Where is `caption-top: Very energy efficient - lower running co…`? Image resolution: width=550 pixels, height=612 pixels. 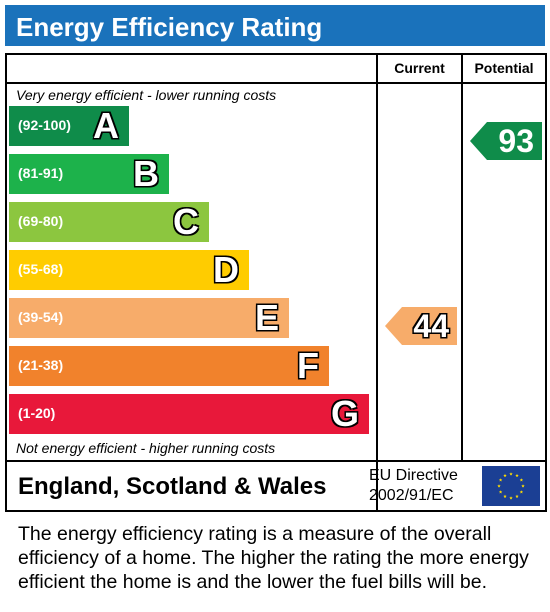 caption-top: Very energy efficient - lower running co… is located at coordinates (146, 95).